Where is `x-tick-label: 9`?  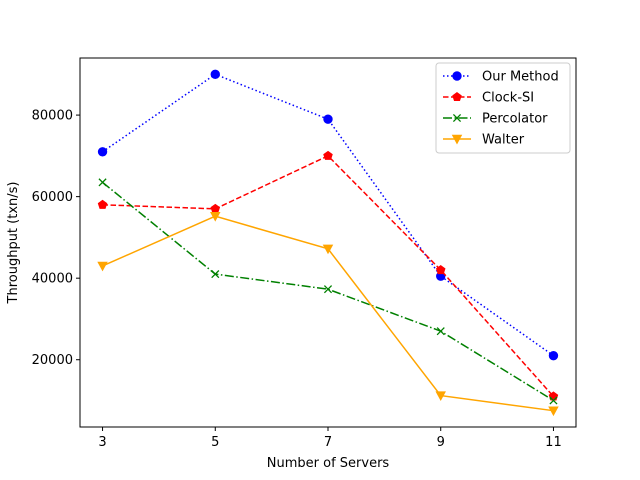 x-tick-label: 9 is located at coordinates (441, 442).